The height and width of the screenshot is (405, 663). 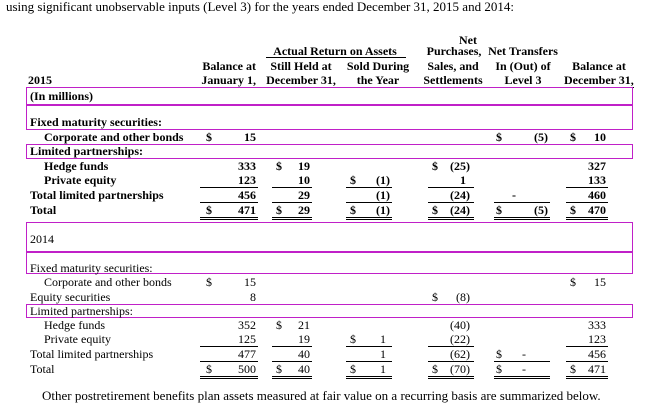 I want to click on cell-purchases: (25), so click(x=460, y=166).